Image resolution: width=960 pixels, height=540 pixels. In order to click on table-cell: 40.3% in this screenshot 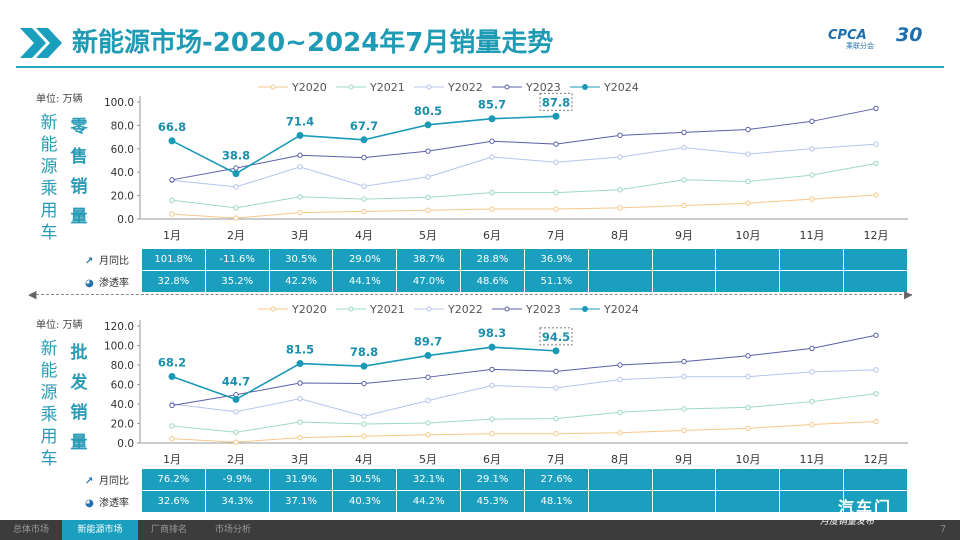, I will do `click(365, 501)`.